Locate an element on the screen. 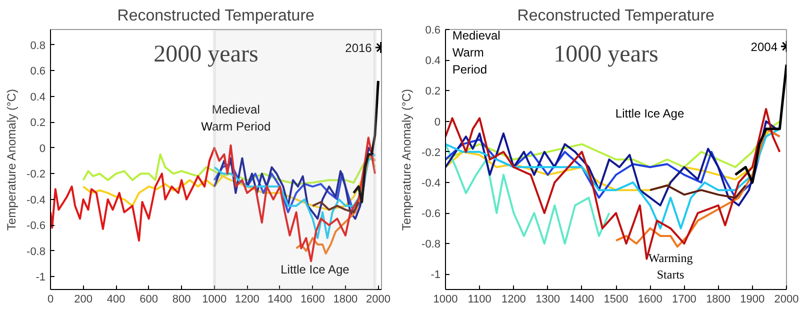 This screenshot has height=317, width=800. series-label: 2004 is located at coordinates (764, 47).